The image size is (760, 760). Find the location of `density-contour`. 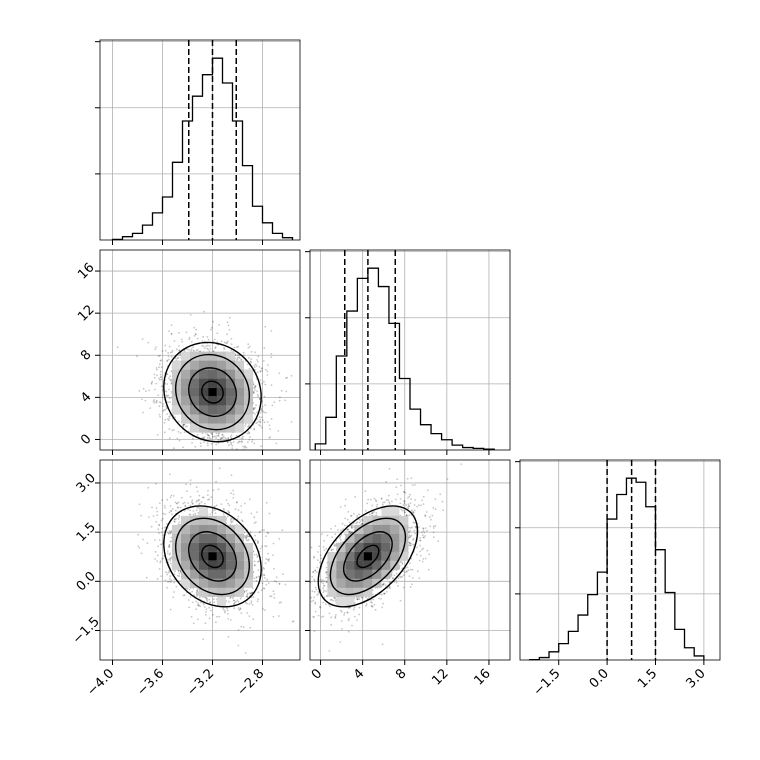

density-contour is located at coordinates (212, 392).